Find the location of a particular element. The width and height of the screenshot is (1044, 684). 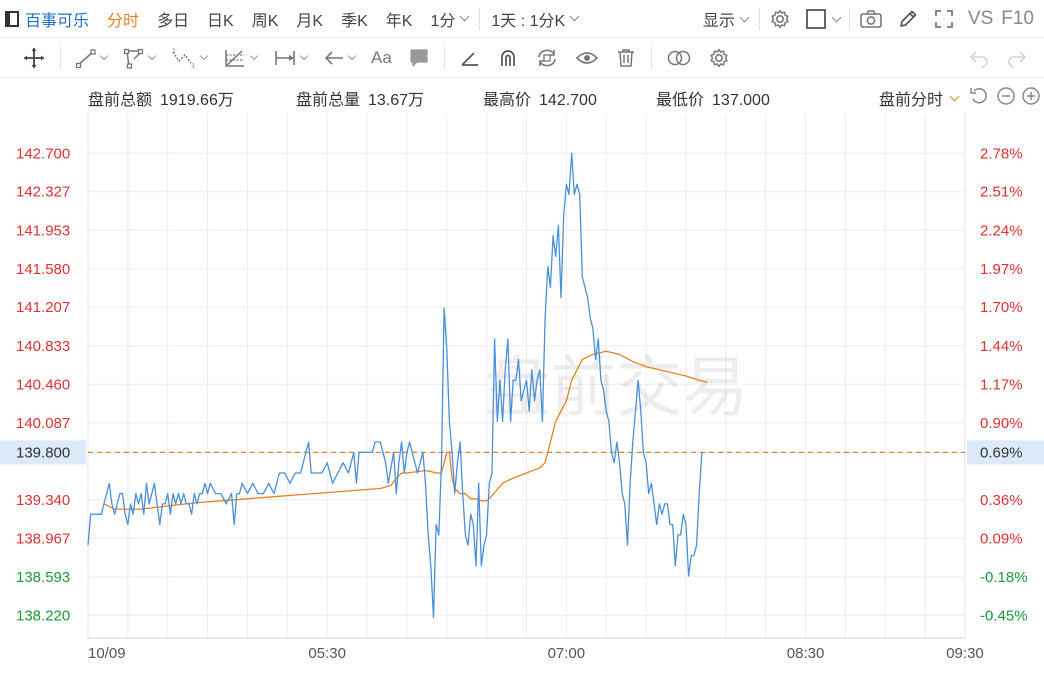

prev-close-price-box is located at coordinates (43, 452).